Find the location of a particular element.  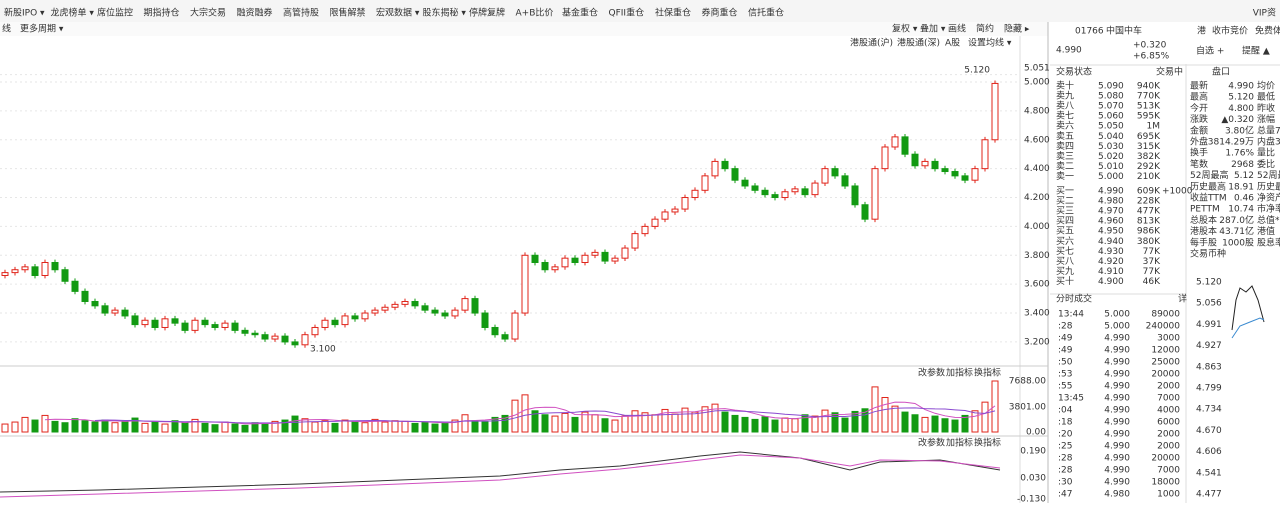

stat-label: 收益TTM is located at coordinates (1208, 198).